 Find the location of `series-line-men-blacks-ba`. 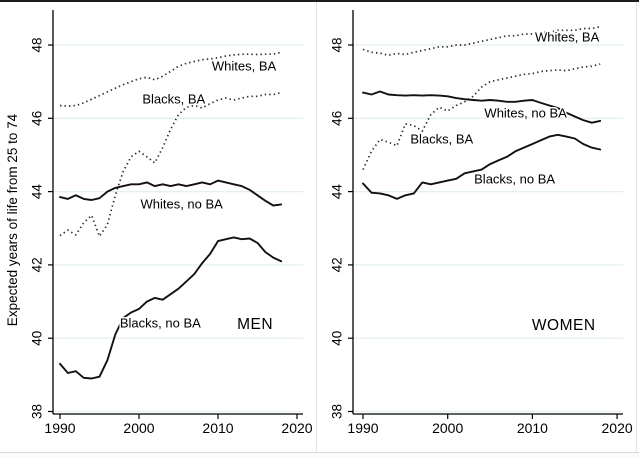

series-line-men-blacks-ba is located at coordinates (170, 164).